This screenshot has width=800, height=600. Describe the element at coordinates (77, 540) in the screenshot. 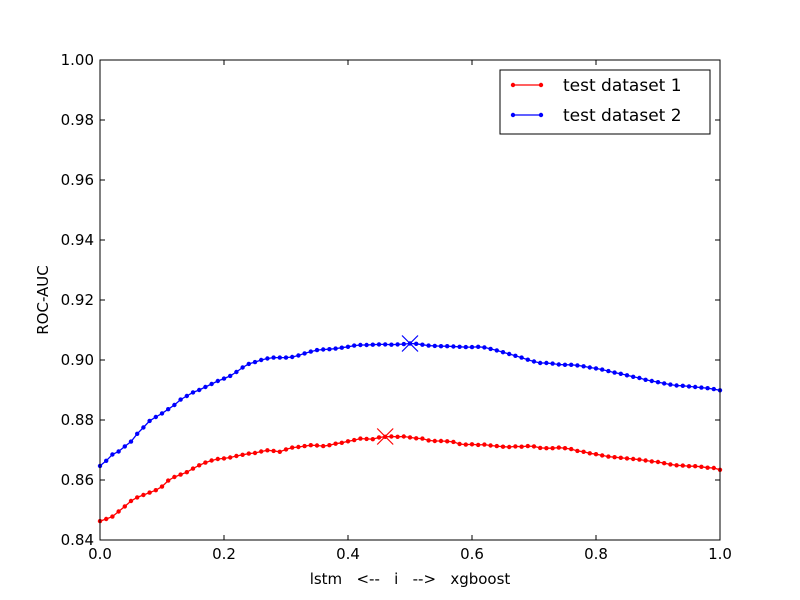

I see `y-tick-label: 0.84` at that location.